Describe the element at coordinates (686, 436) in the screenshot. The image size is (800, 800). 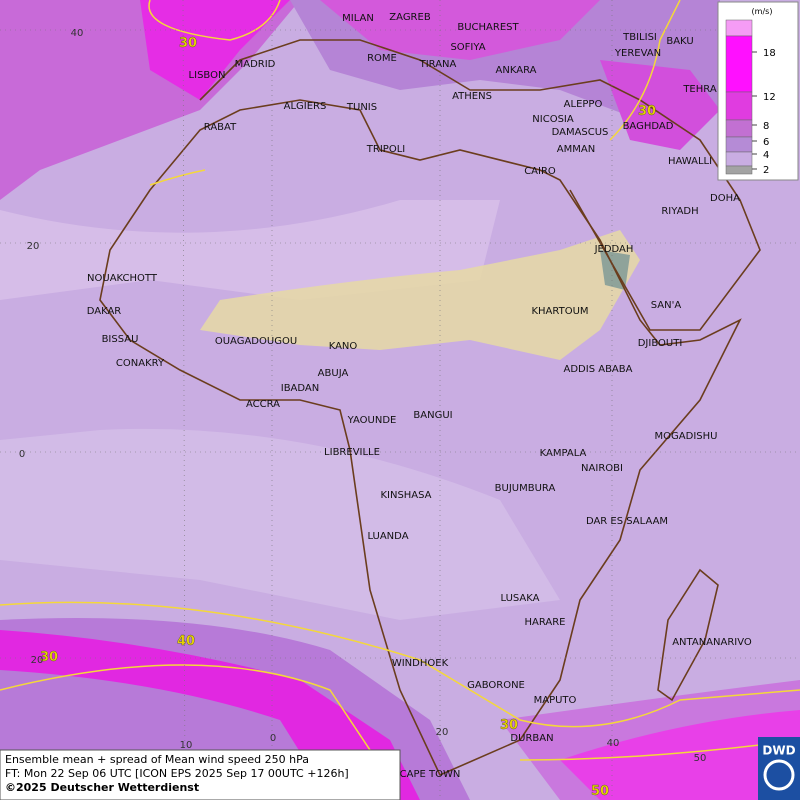
I see `city-label: MOGADISHU` at that location.